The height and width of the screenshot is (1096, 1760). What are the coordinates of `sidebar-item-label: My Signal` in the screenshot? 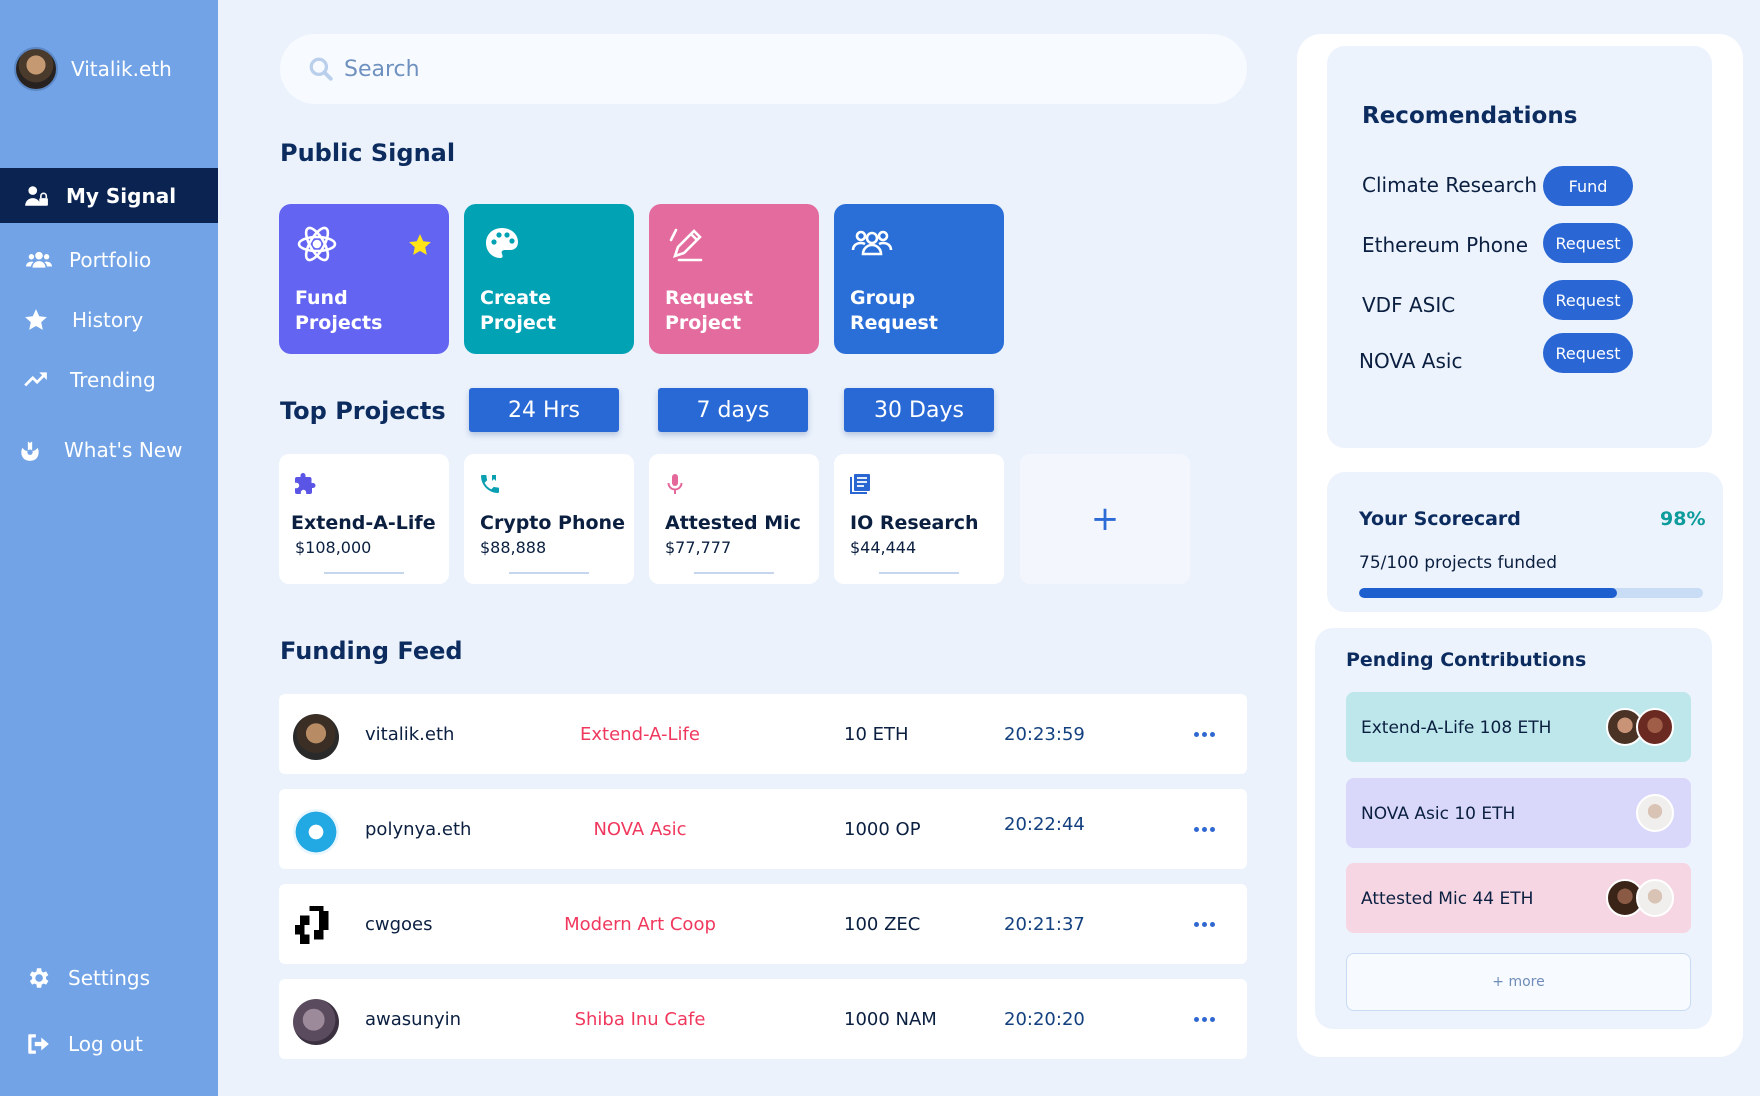 It's located at (121, 195).